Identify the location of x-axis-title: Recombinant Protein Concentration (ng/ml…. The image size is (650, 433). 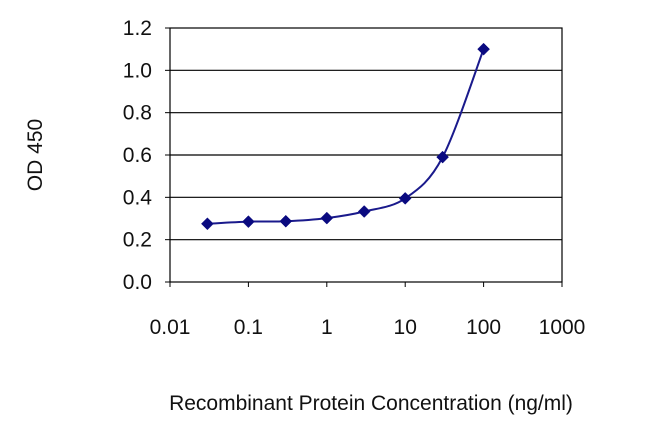
(371, 403).